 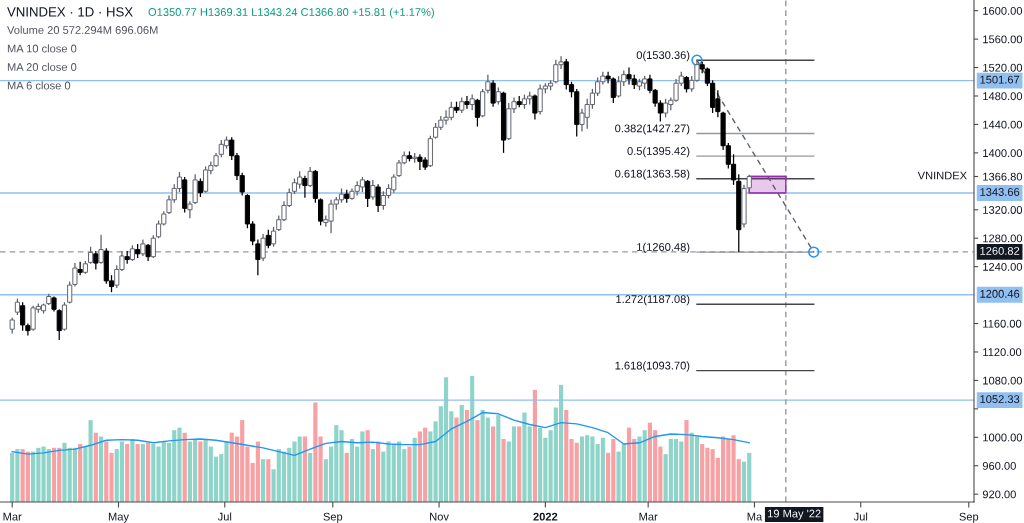 What do you see at coordinates (652, 129) in the screenshot?
I see `annotation: 0.382(1427.27)` at bounding box center [652, 129].